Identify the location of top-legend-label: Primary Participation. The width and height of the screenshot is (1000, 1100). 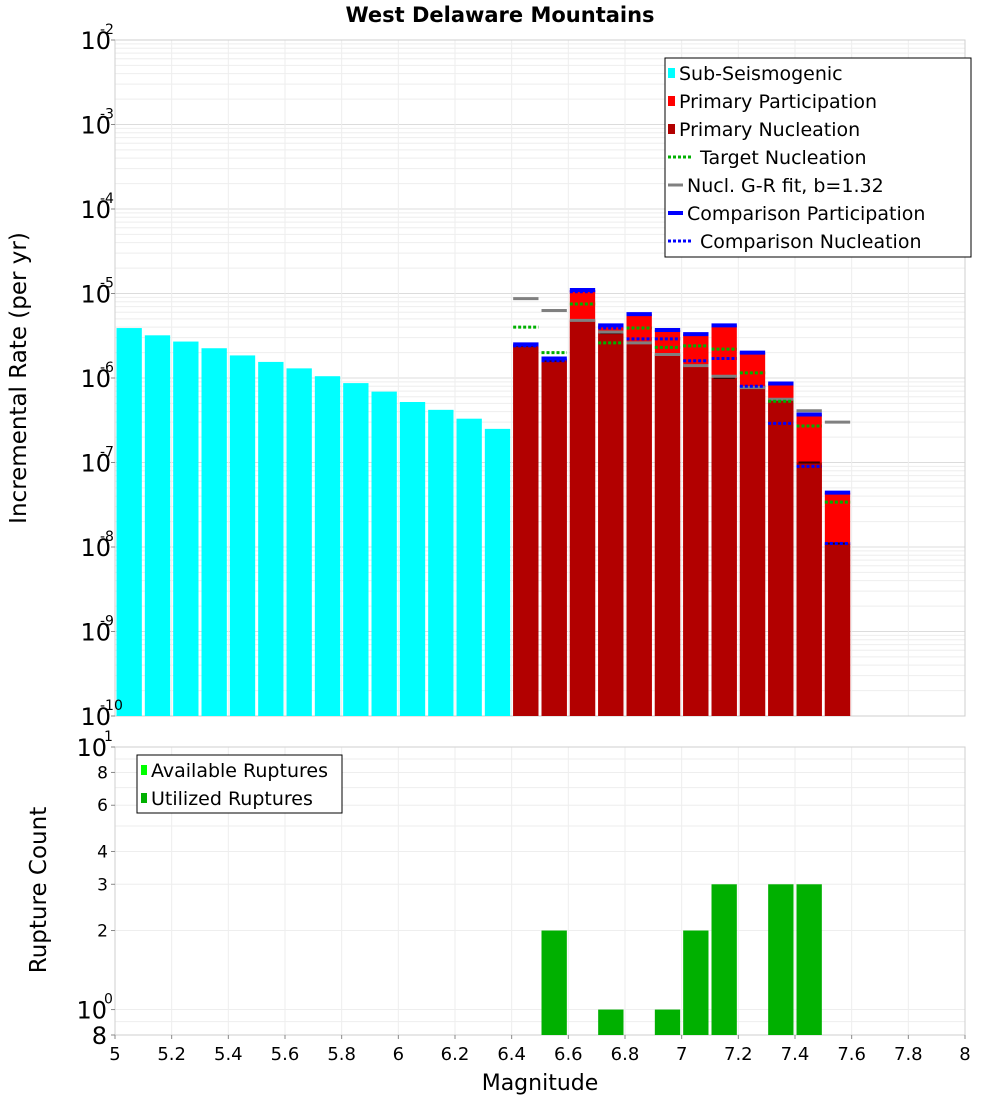
(778, 102).